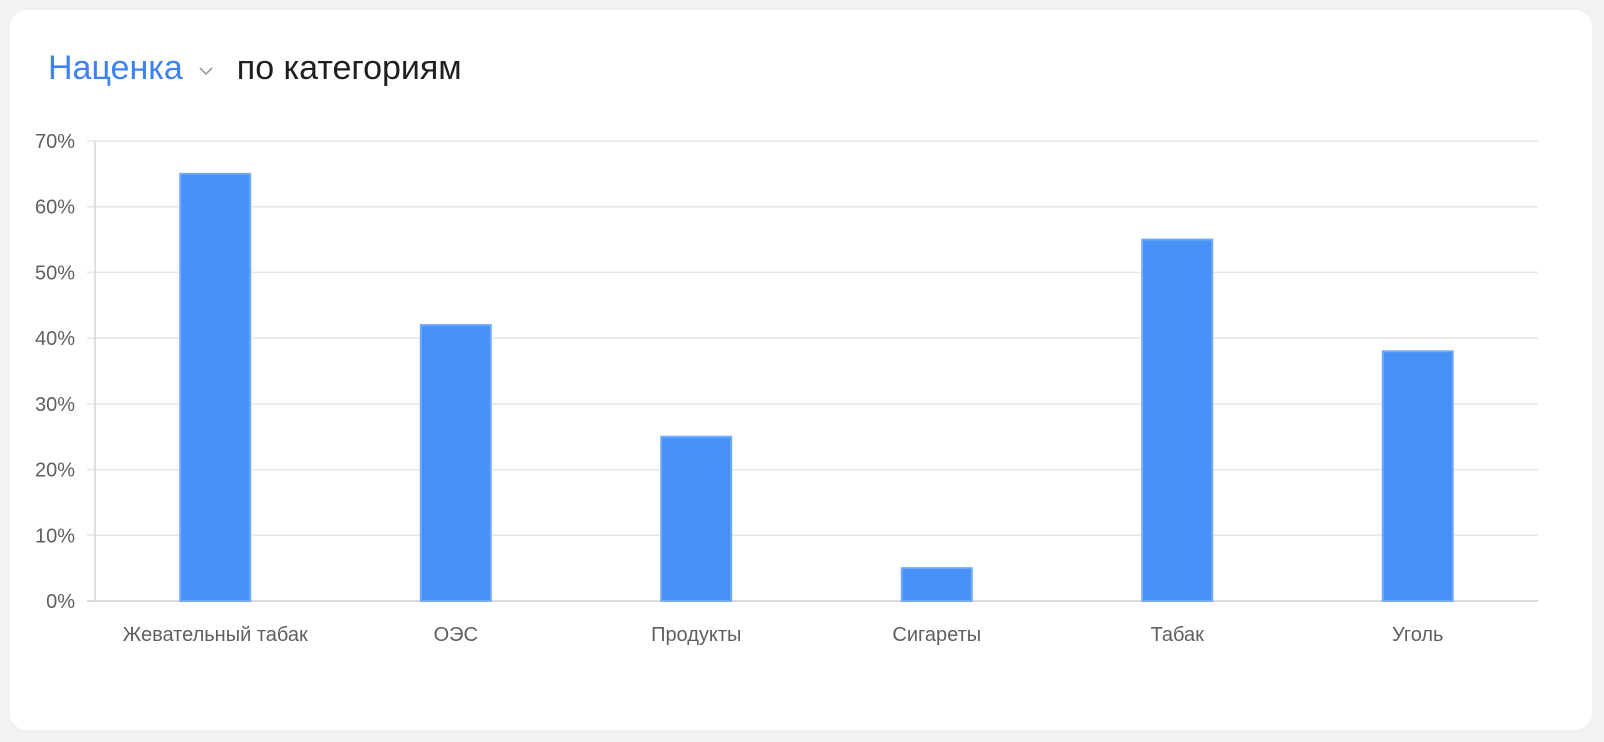 The image size is (1604, 742). I want to click on y-tick-label: 0%, so click(60, 602).